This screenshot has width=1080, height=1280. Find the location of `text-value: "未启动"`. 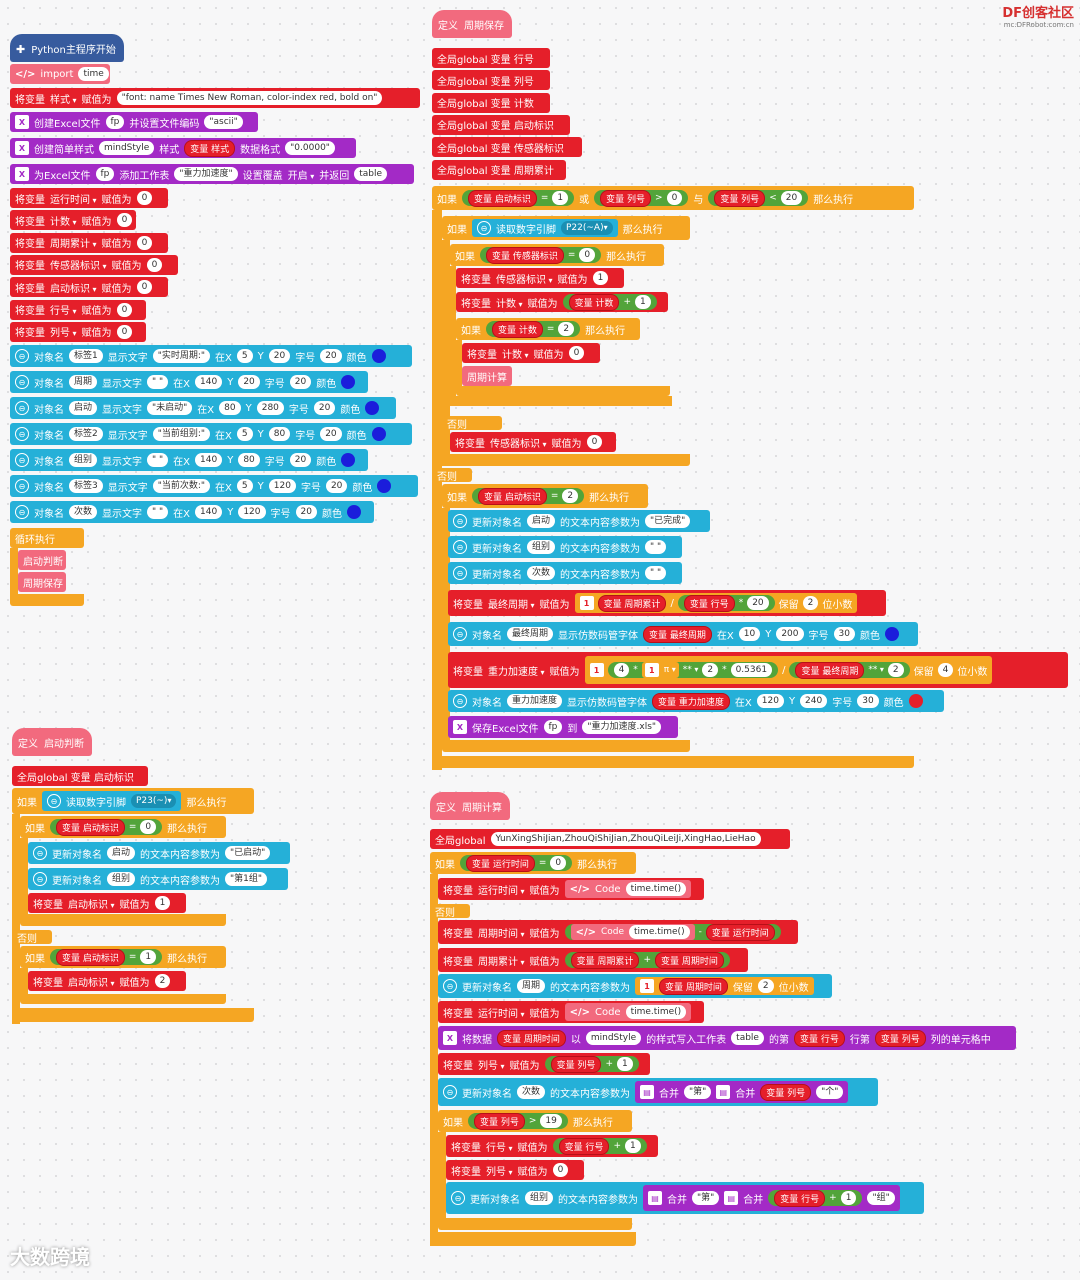

text-value: "未启动" is located at coordinates (170, 408).